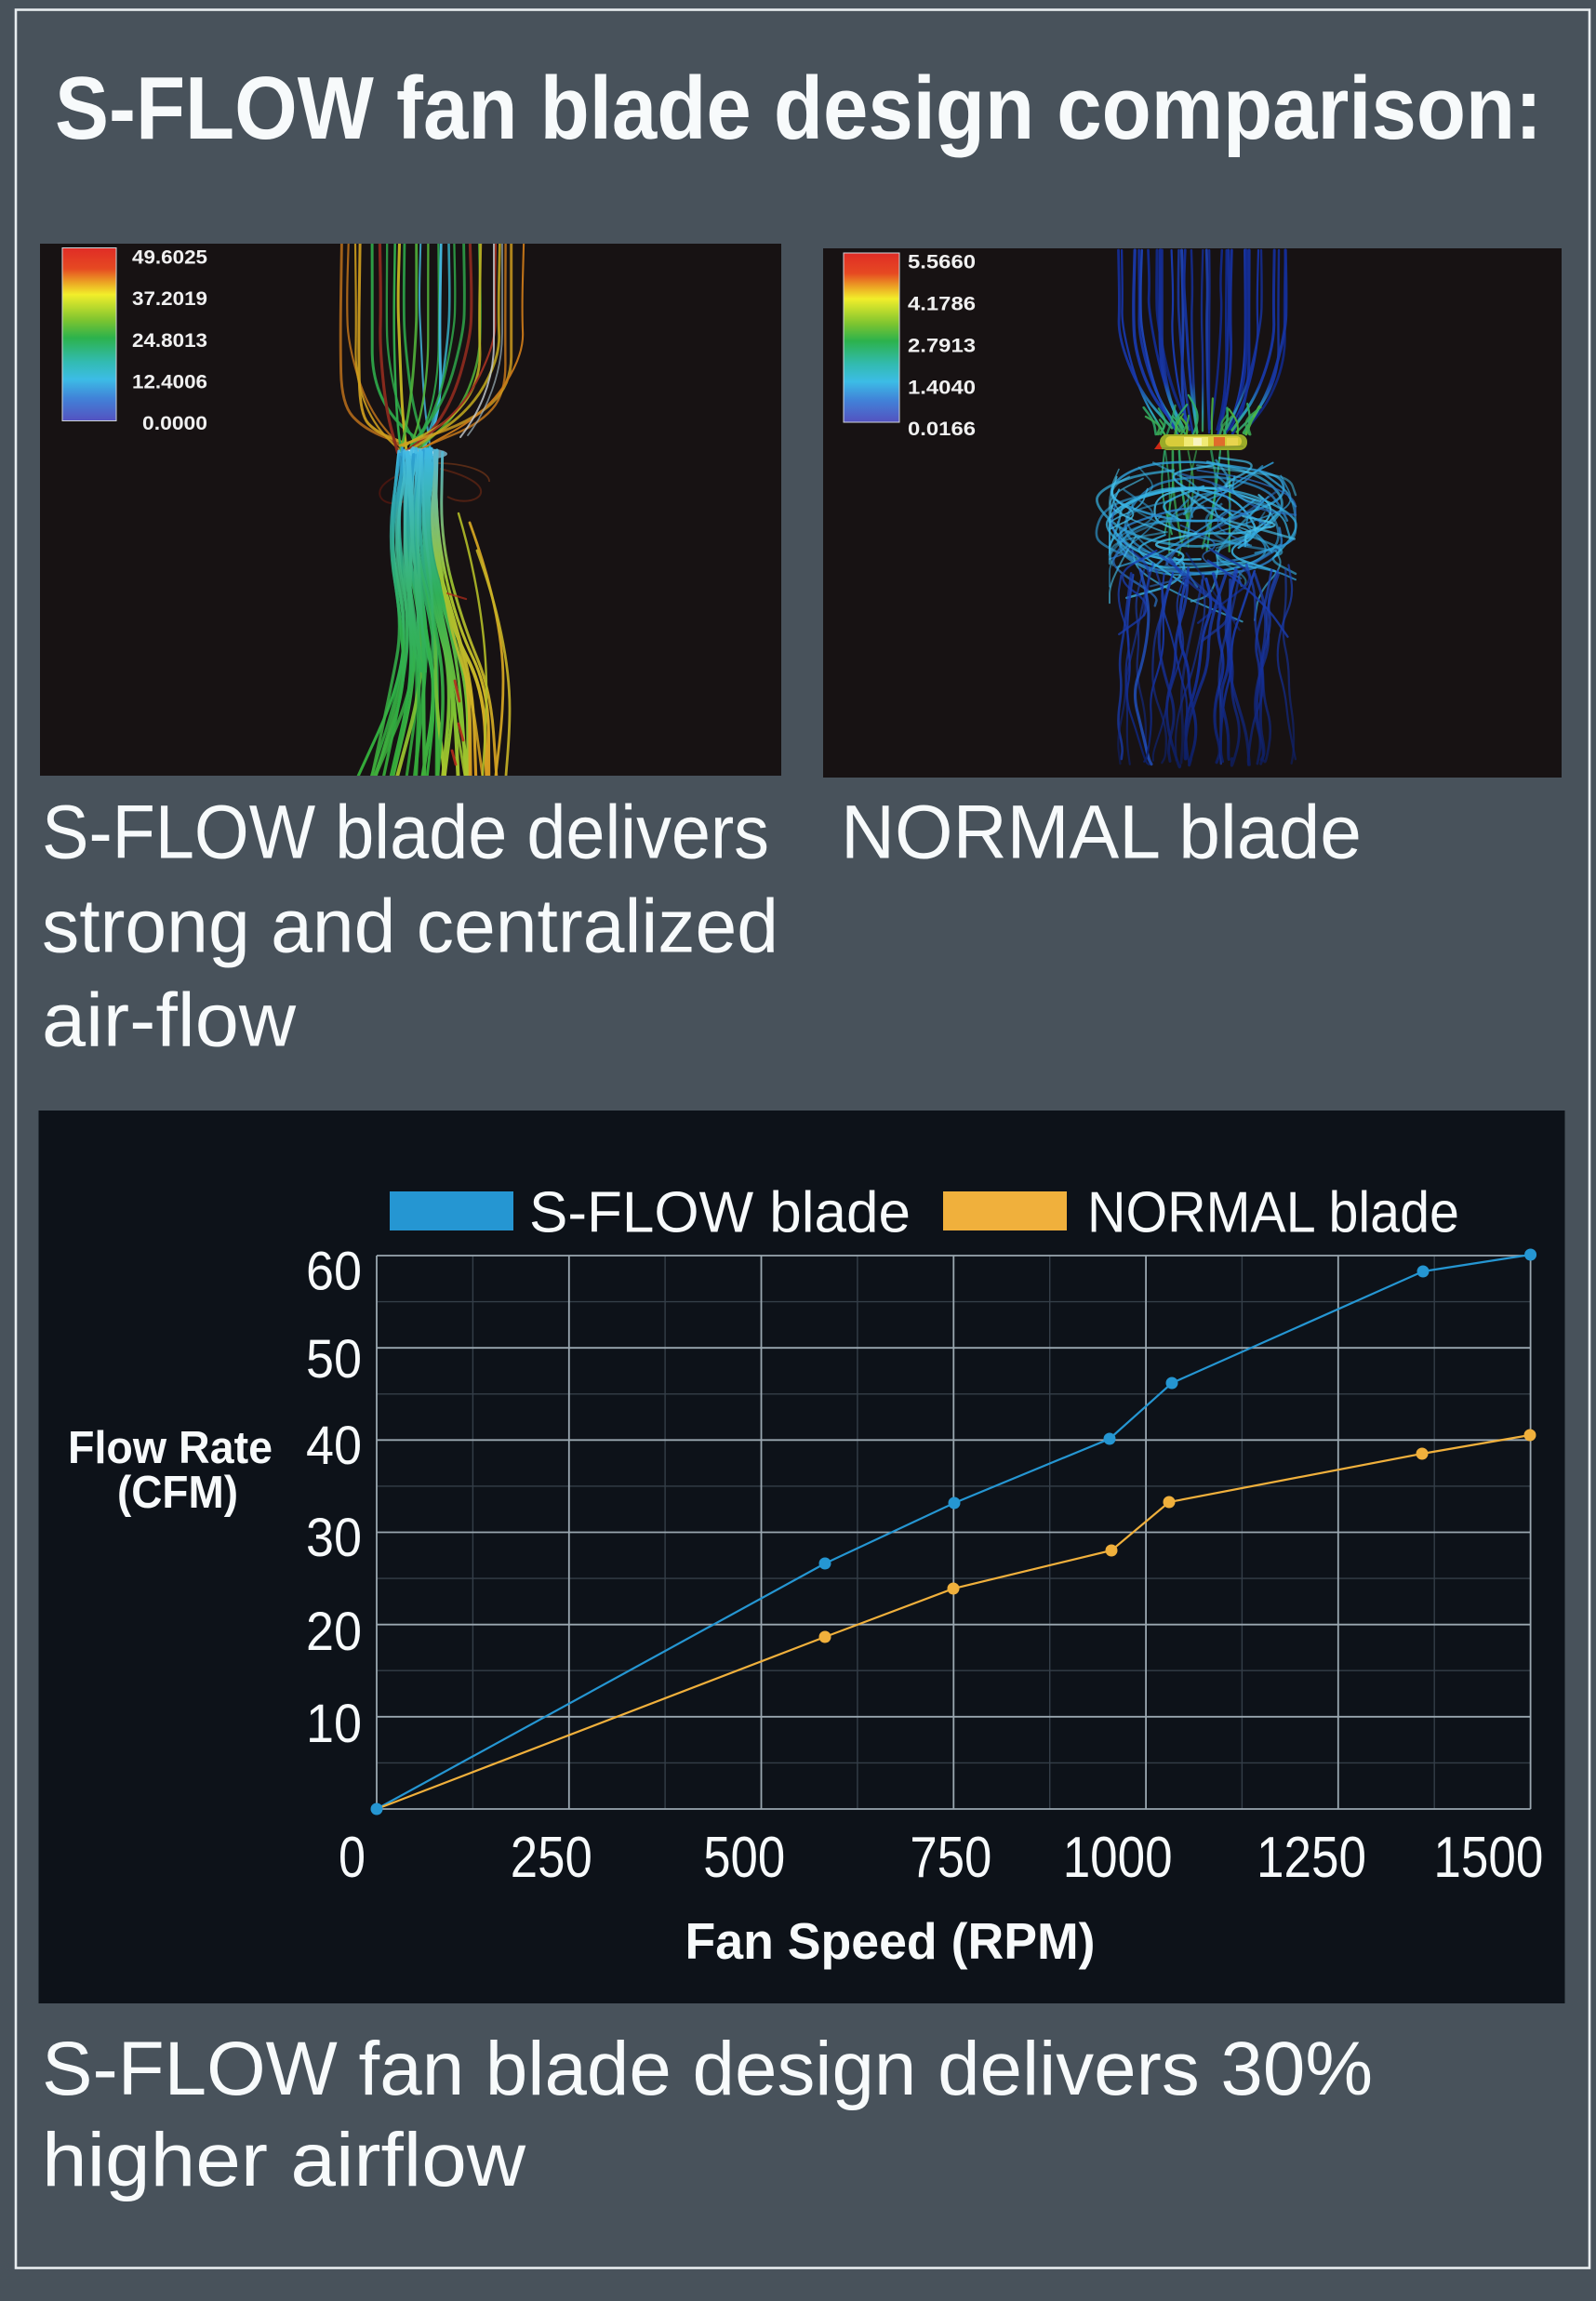 This screenshot has width=1596, height=2301. What do you see at coordinates (799, 108) in the screenshot?
I see `svg-text:S-FLOW fan blade design compar: S-FLOW fan blade design comparison:` at bounding box center [799, 108].